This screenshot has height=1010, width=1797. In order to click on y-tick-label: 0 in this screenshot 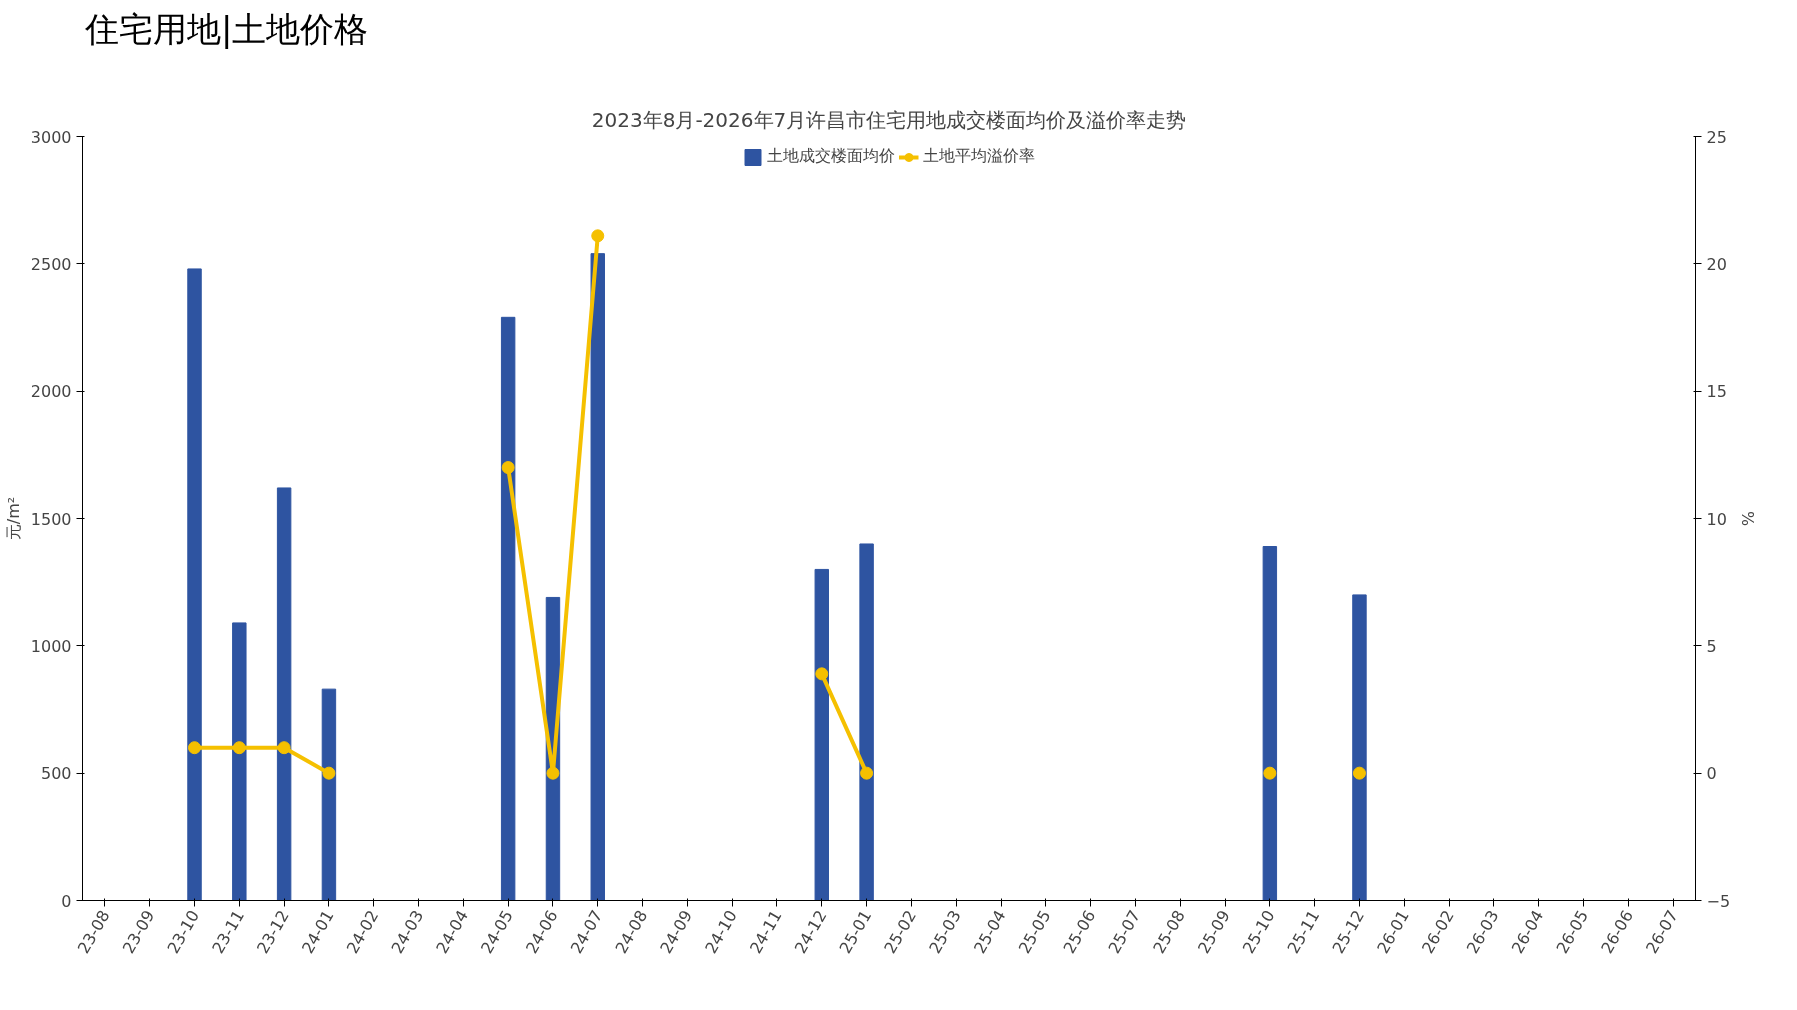, I will do `click(66, 901)`.